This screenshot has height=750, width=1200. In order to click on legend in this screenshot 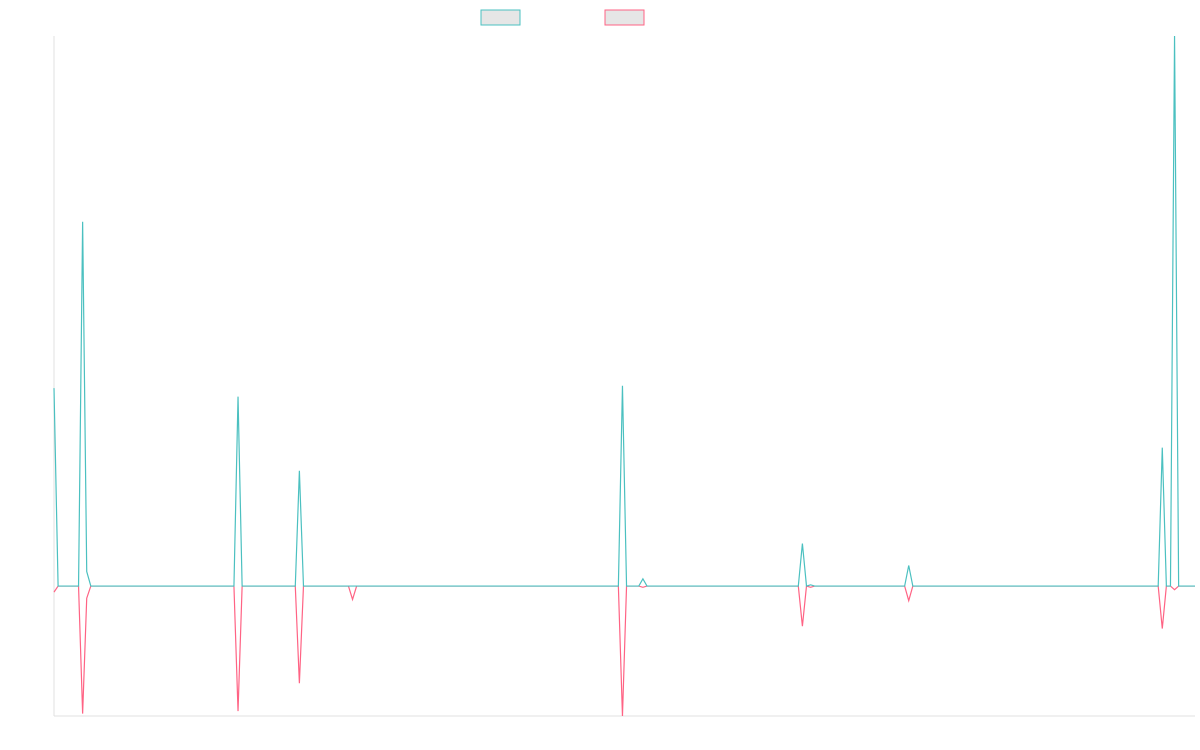, I will do `click(562, 17)`.